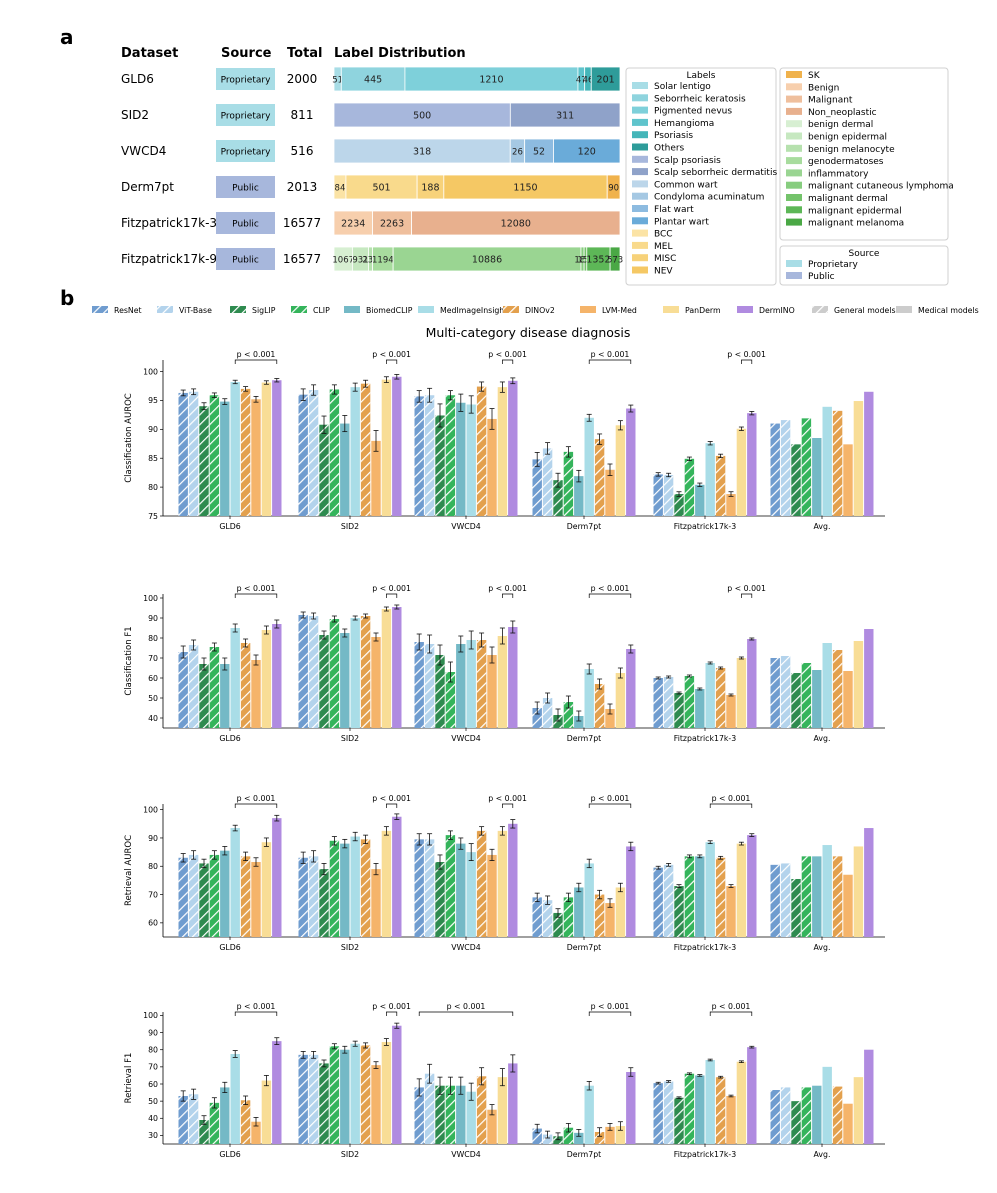  I want to click on segment-value: 931, so click(360, 261).